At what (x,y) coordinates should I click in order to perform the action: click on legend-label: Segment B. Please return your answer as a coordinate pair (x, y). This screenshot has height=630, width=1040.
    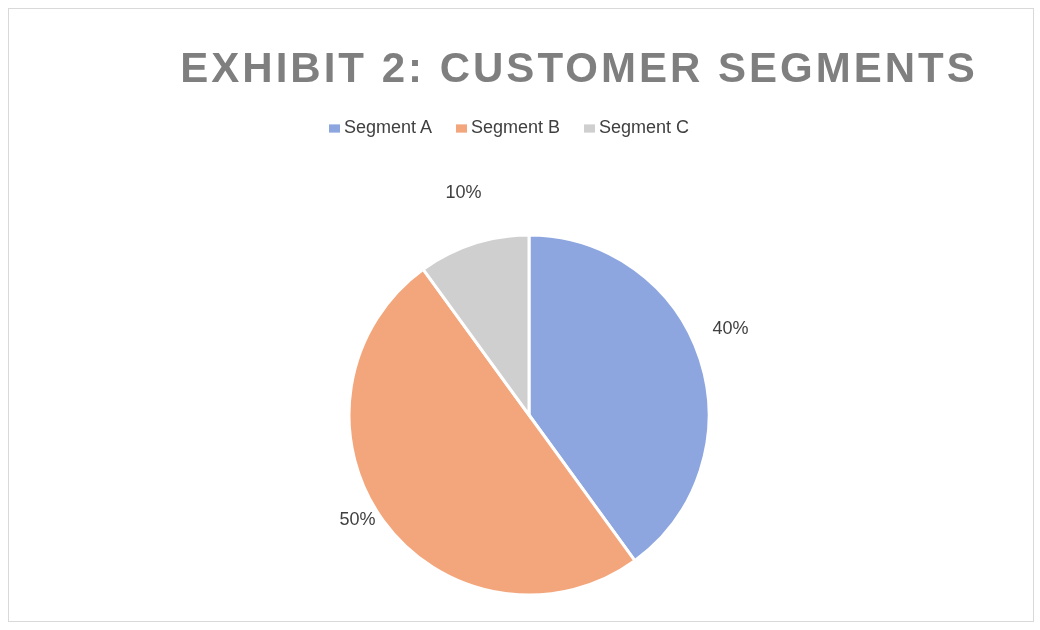
    Looking at the image, I should click on (515, 127).